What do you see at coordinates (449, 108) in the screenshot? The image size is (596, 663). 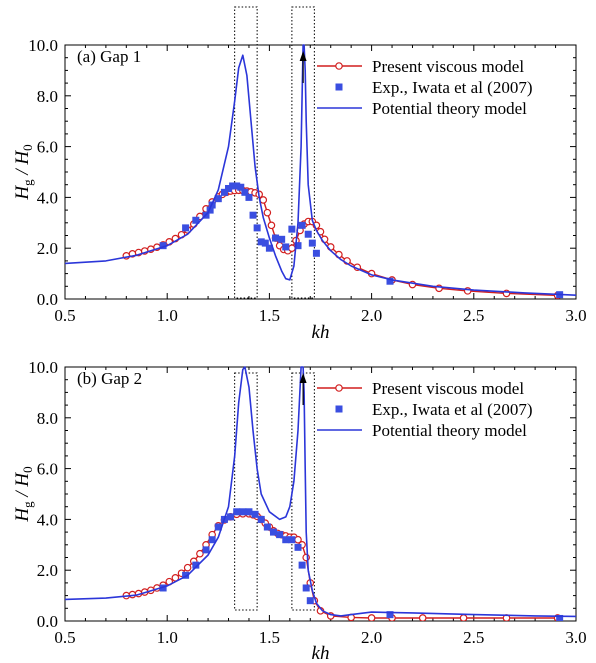 I see `legend-label-potential: Potential theory model` at bounding box center [449, 108].